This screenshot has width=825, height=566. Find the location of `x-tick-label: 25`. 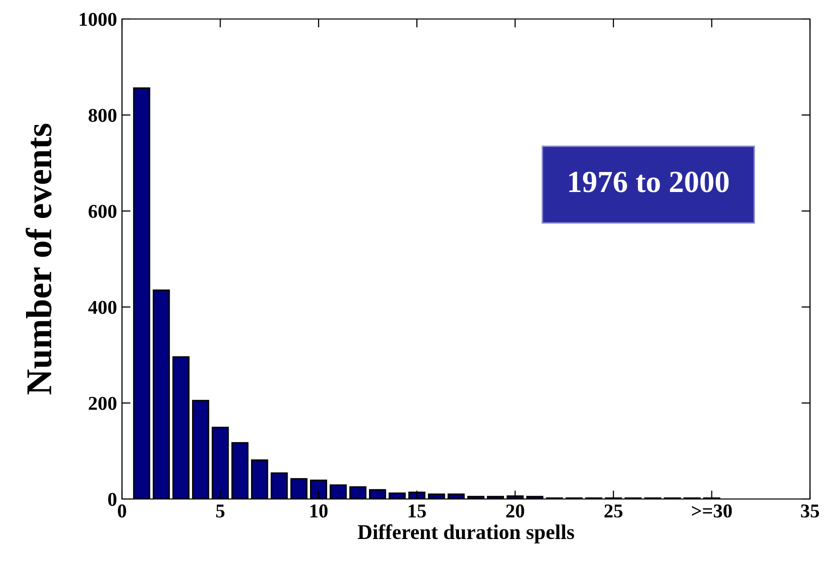

x-tick-label: 25 is located at coordinates (613, 511).